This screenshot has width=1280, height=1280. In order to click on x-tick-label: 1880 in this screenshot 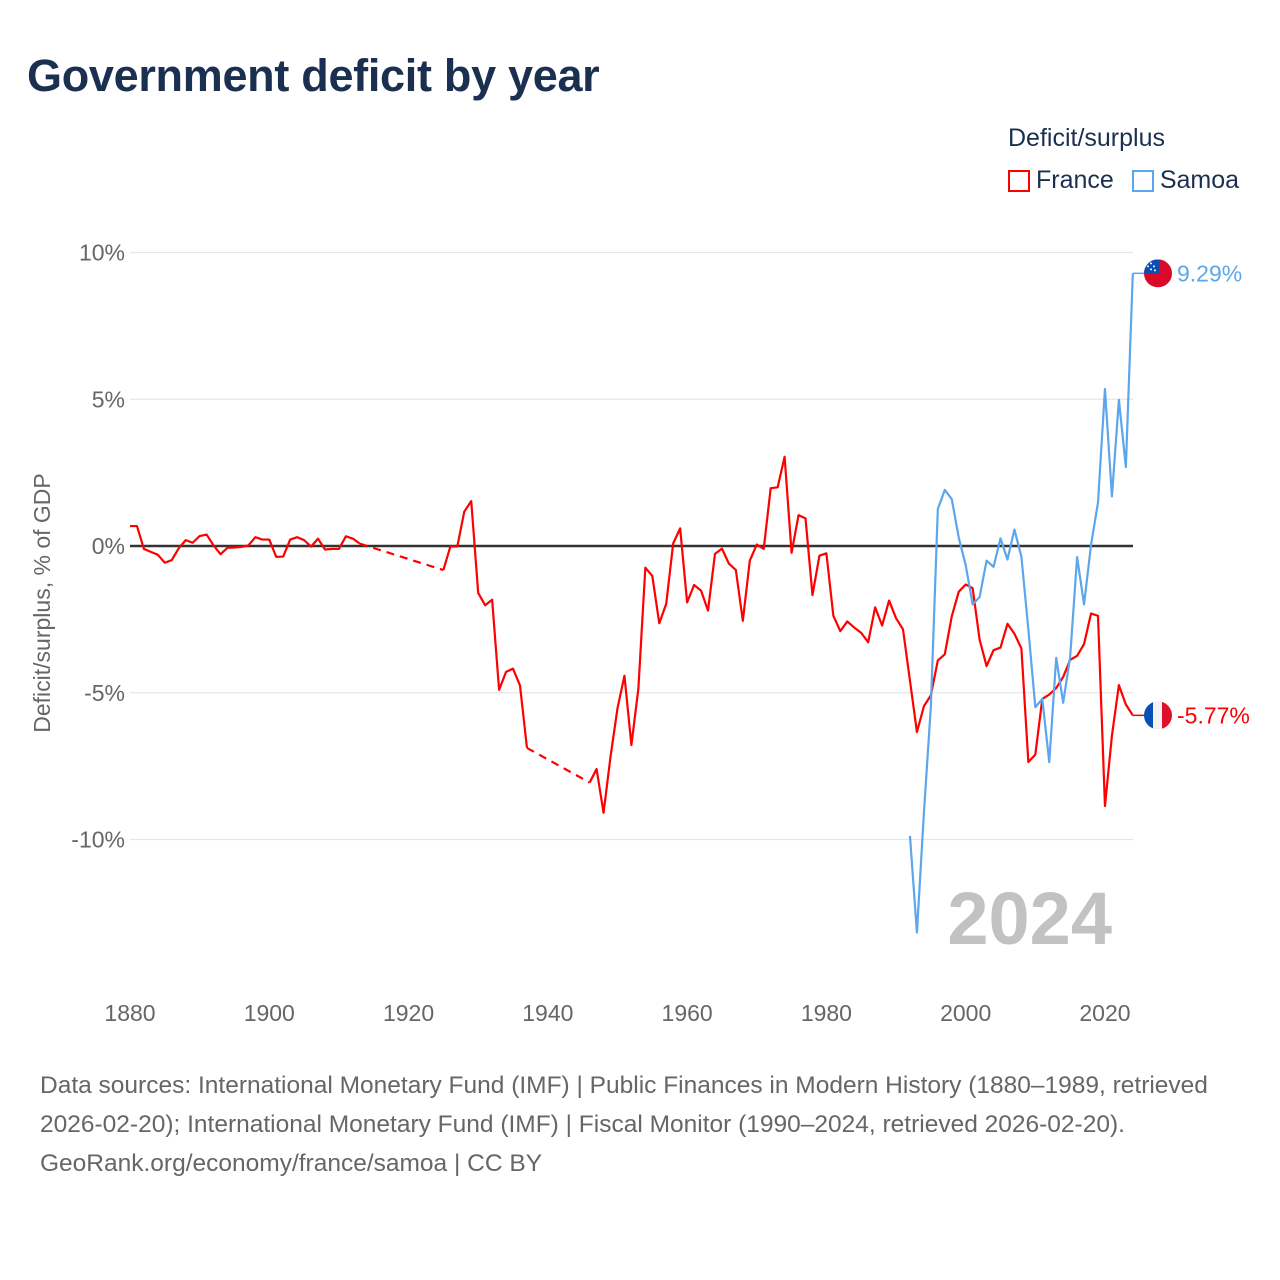, I will do `click(129, 1013)`.